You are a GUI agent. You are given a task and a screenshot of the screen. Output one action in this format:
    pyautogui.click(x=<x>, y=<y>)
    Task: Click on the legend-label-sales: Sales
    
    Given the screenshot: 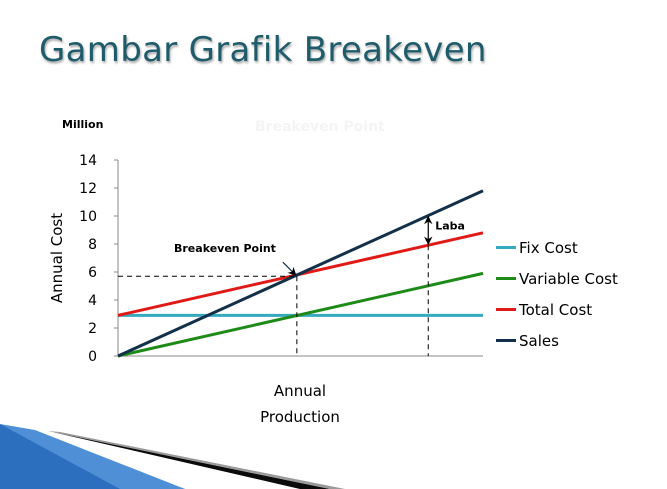 What is the action you would take?
    pyautogui.click(x=539, y=340)
    